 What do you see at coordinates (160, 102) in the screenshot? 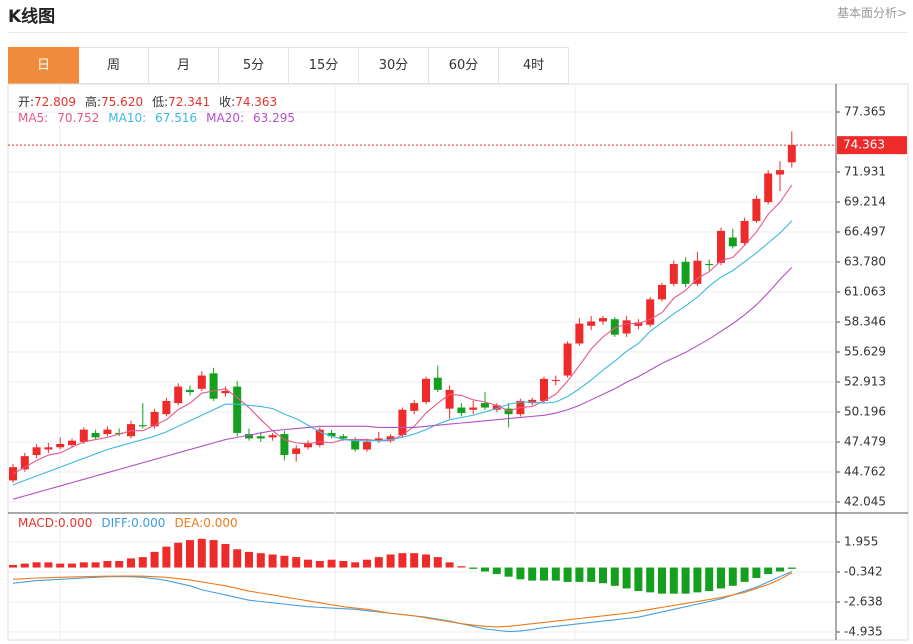
I see `ohlc-label: 低:` at bounding box center [160, 102].